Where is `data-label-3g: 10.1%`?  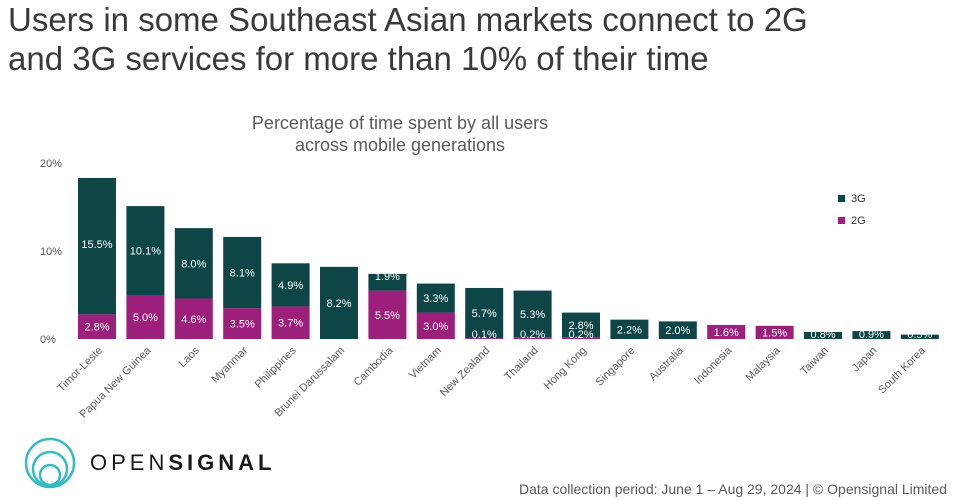 data-label-3g: 10.1% is located at coordinates (145, 252).